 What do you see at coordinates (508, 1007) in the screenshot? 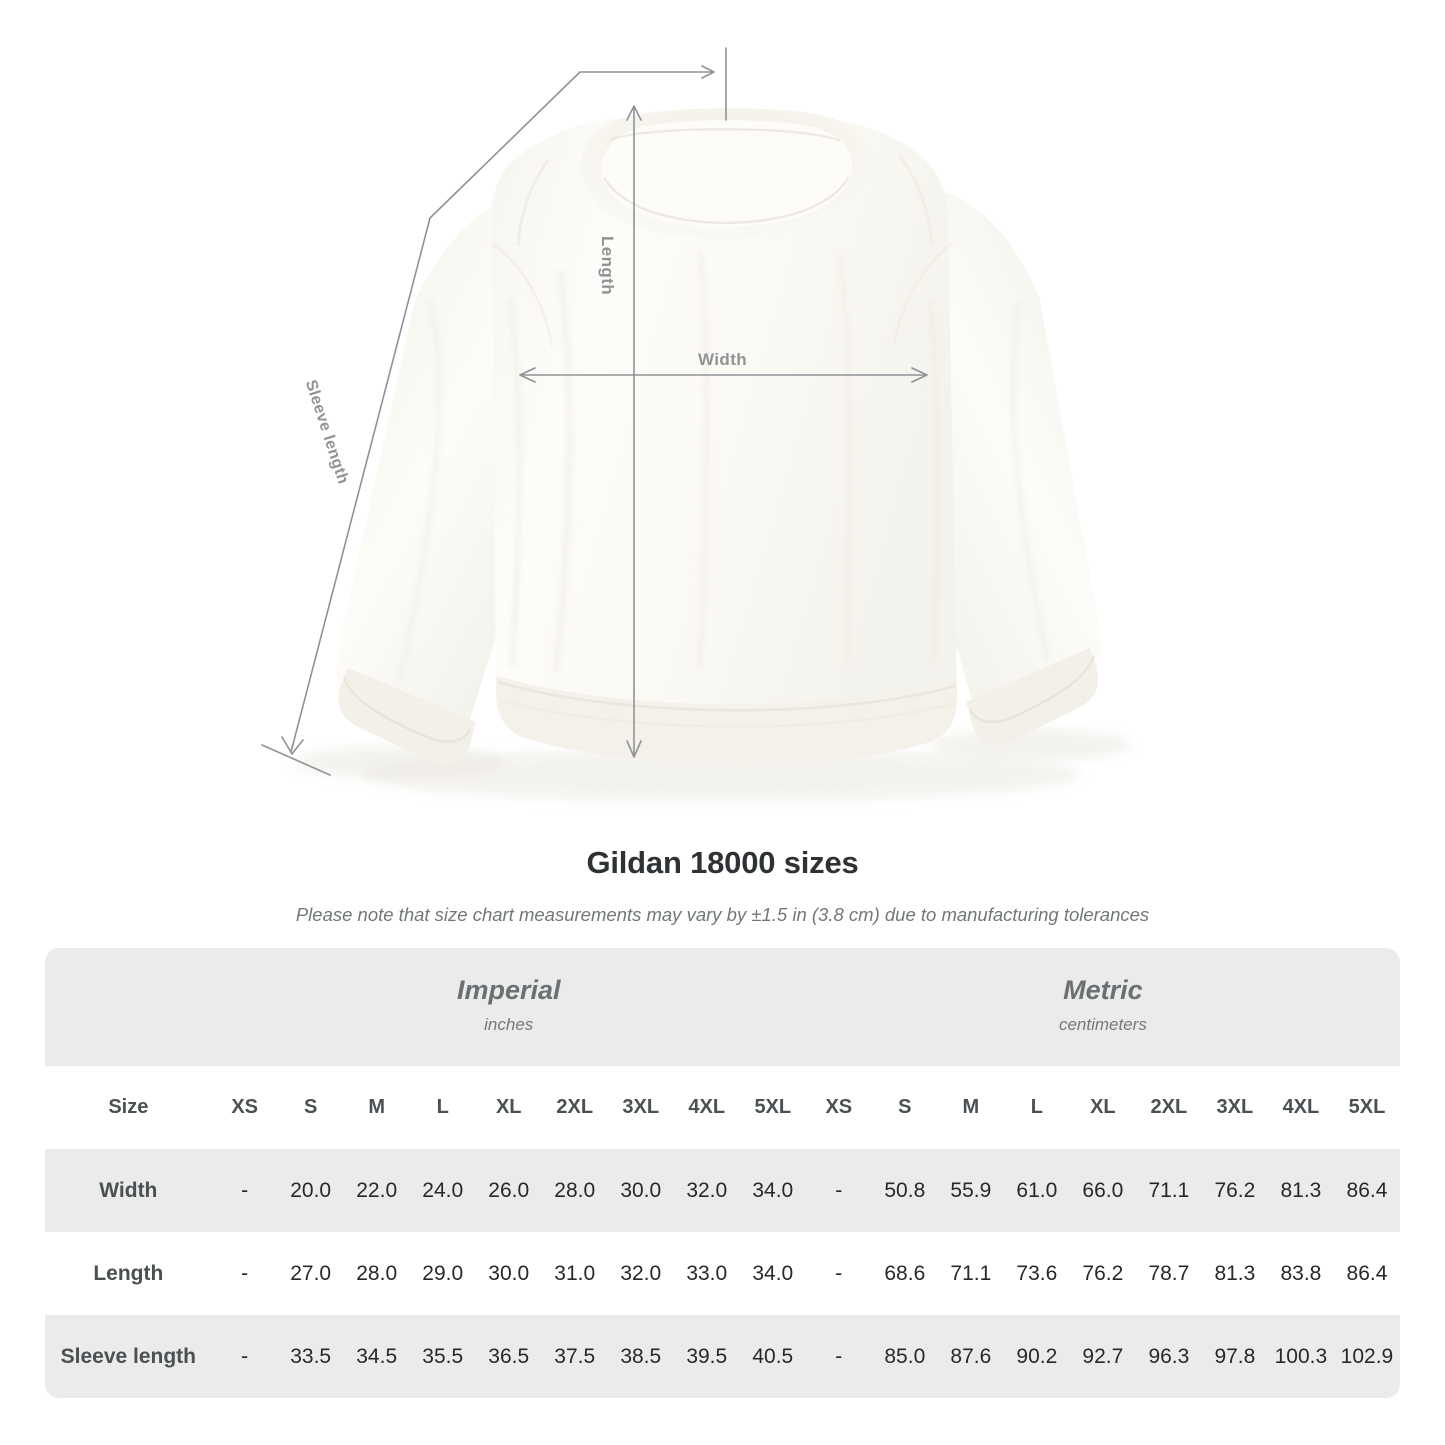
I see `unit-system-header-imperial: Imperial inches` at bounding box center [508, 1007].